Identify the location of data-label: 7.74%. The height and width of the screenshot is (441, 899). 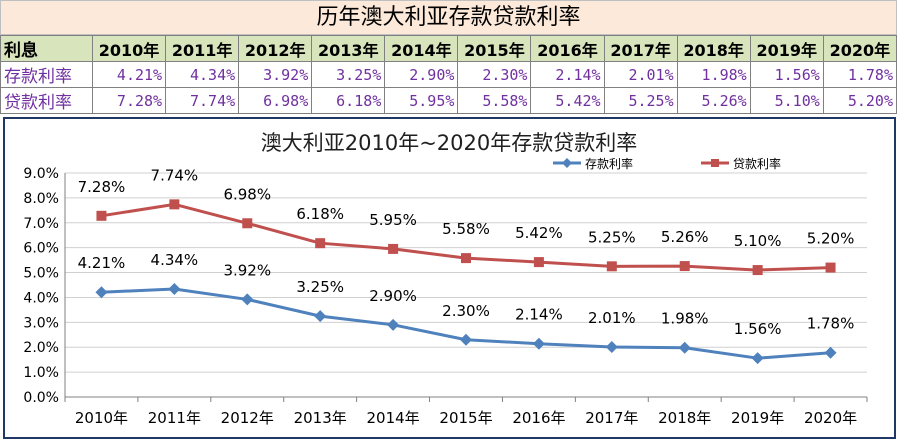
(175, 175).